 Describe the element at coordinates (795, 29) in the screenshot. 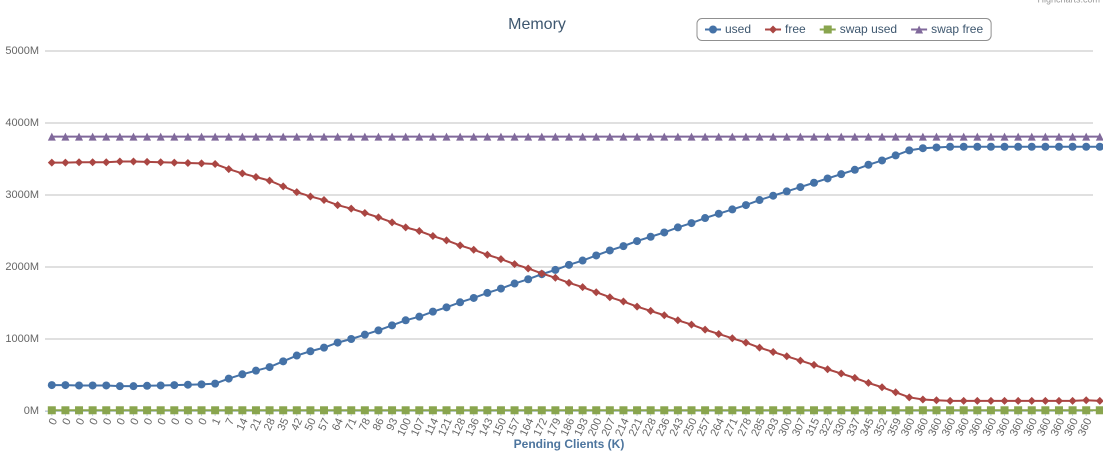

I see `legend-label: free` at that location.